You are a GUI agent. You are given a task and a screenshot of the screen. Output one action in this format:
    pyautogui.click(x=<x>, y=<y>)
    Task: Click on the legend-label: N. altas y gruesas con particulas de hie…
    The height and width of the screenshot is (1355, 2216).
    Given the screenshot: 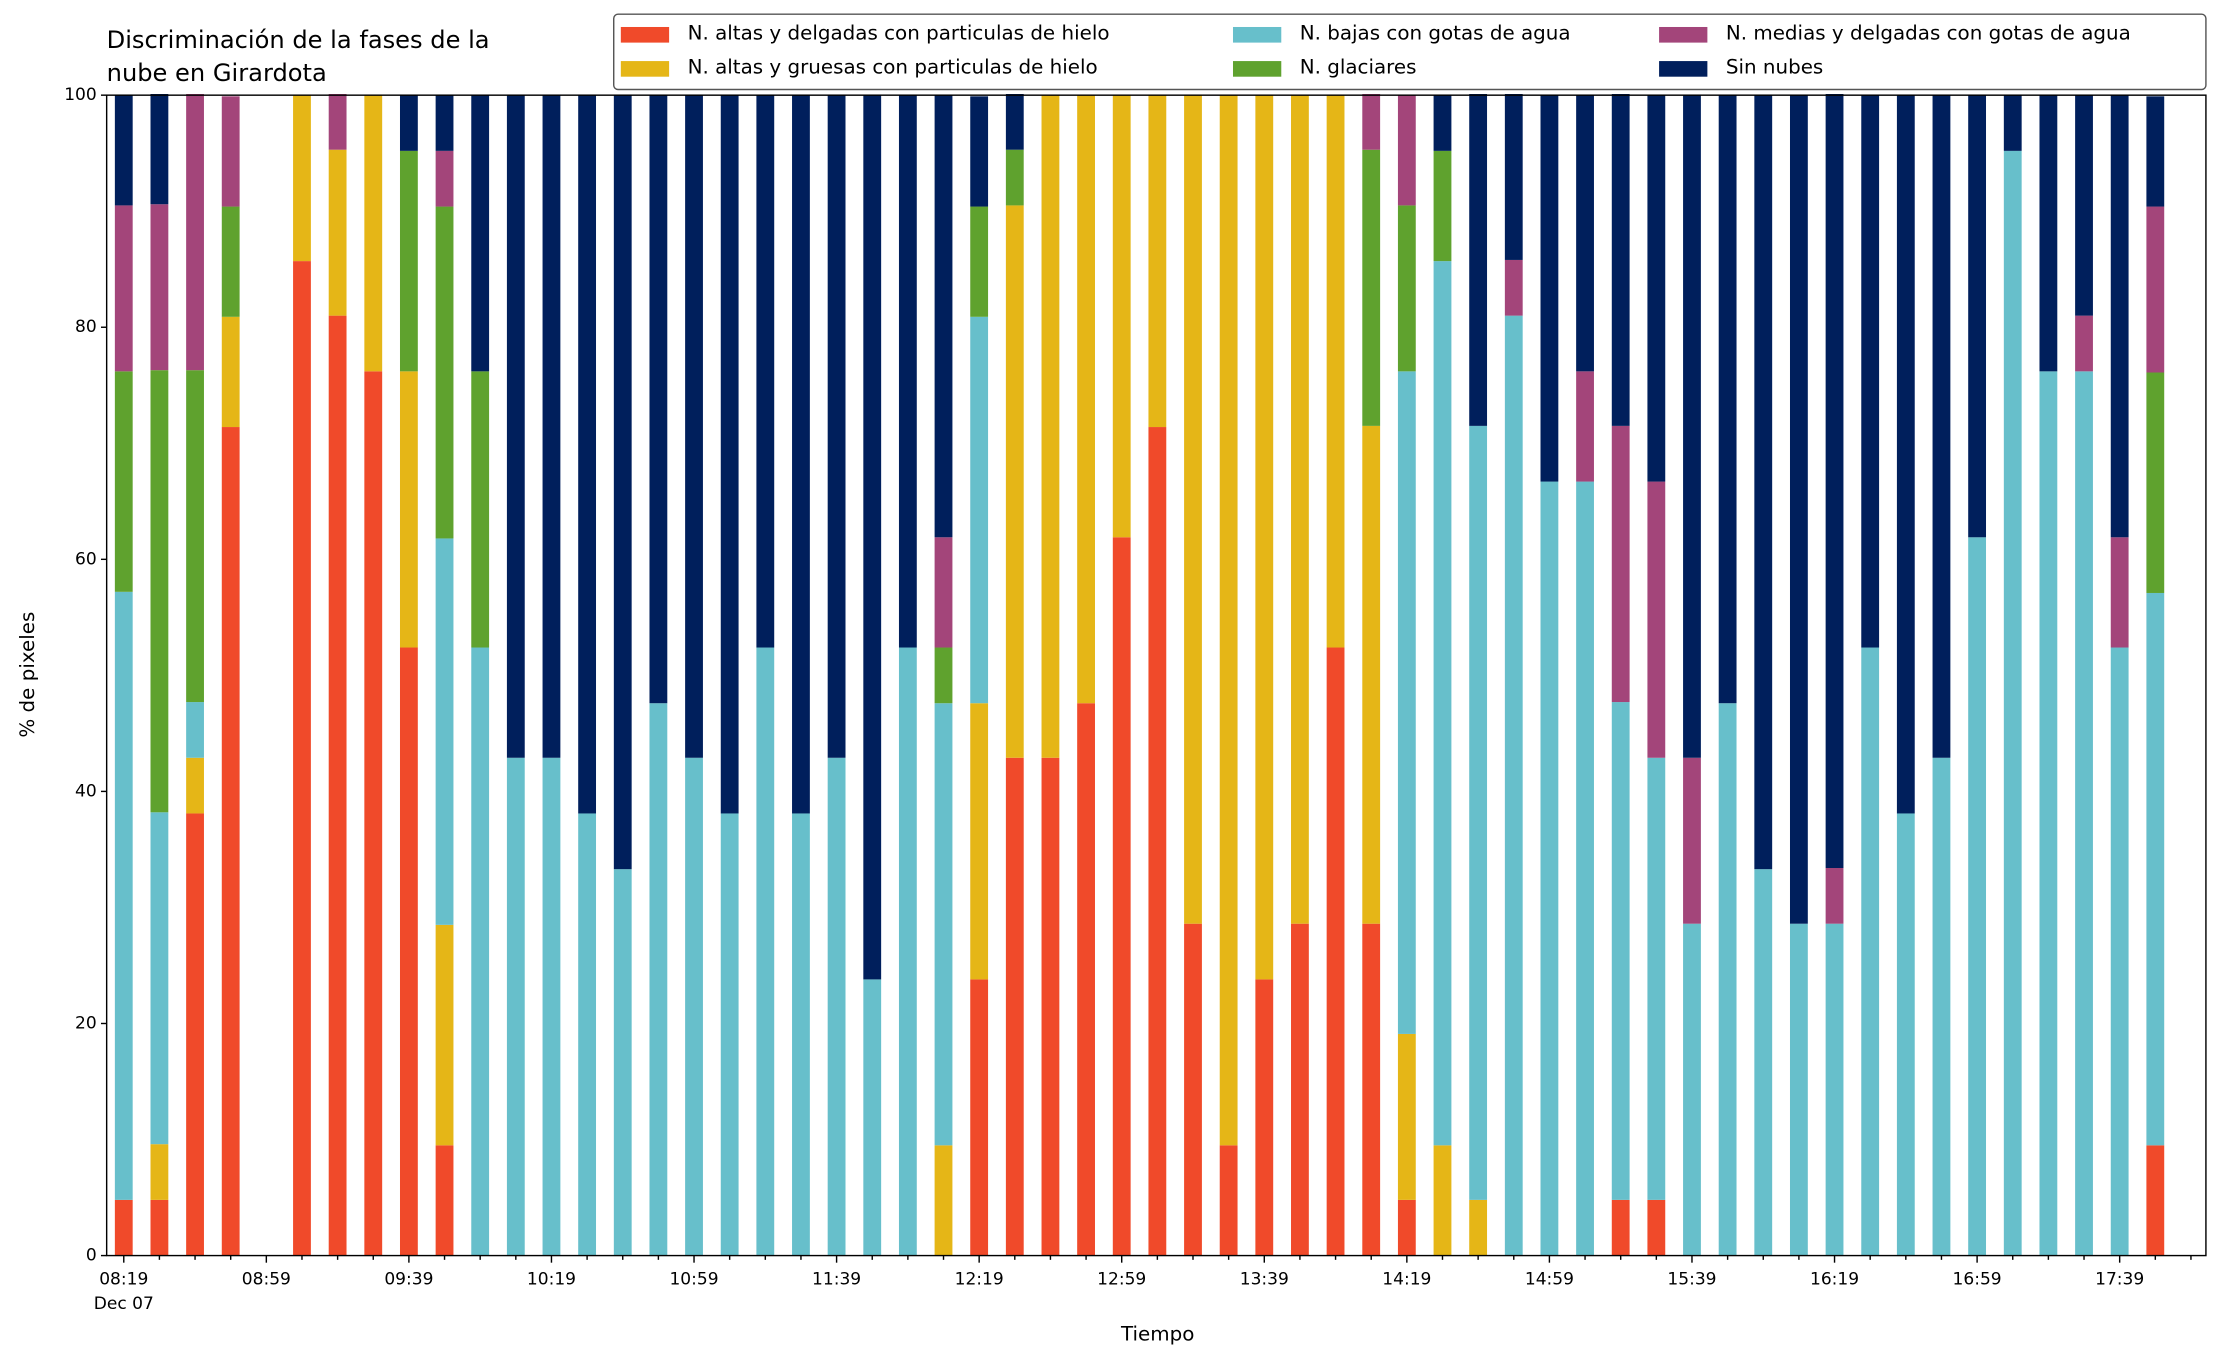 What is the action you would take?
    pyautogui.click(x=893, y=67)
    